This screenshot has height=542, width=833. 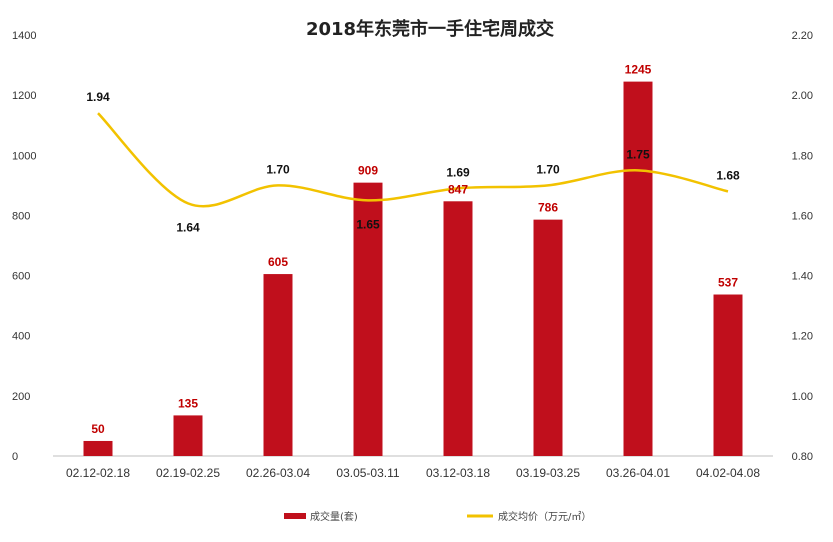 I want to click on x-tick-label: 02.19-02.25, so click(x=188, y=473).